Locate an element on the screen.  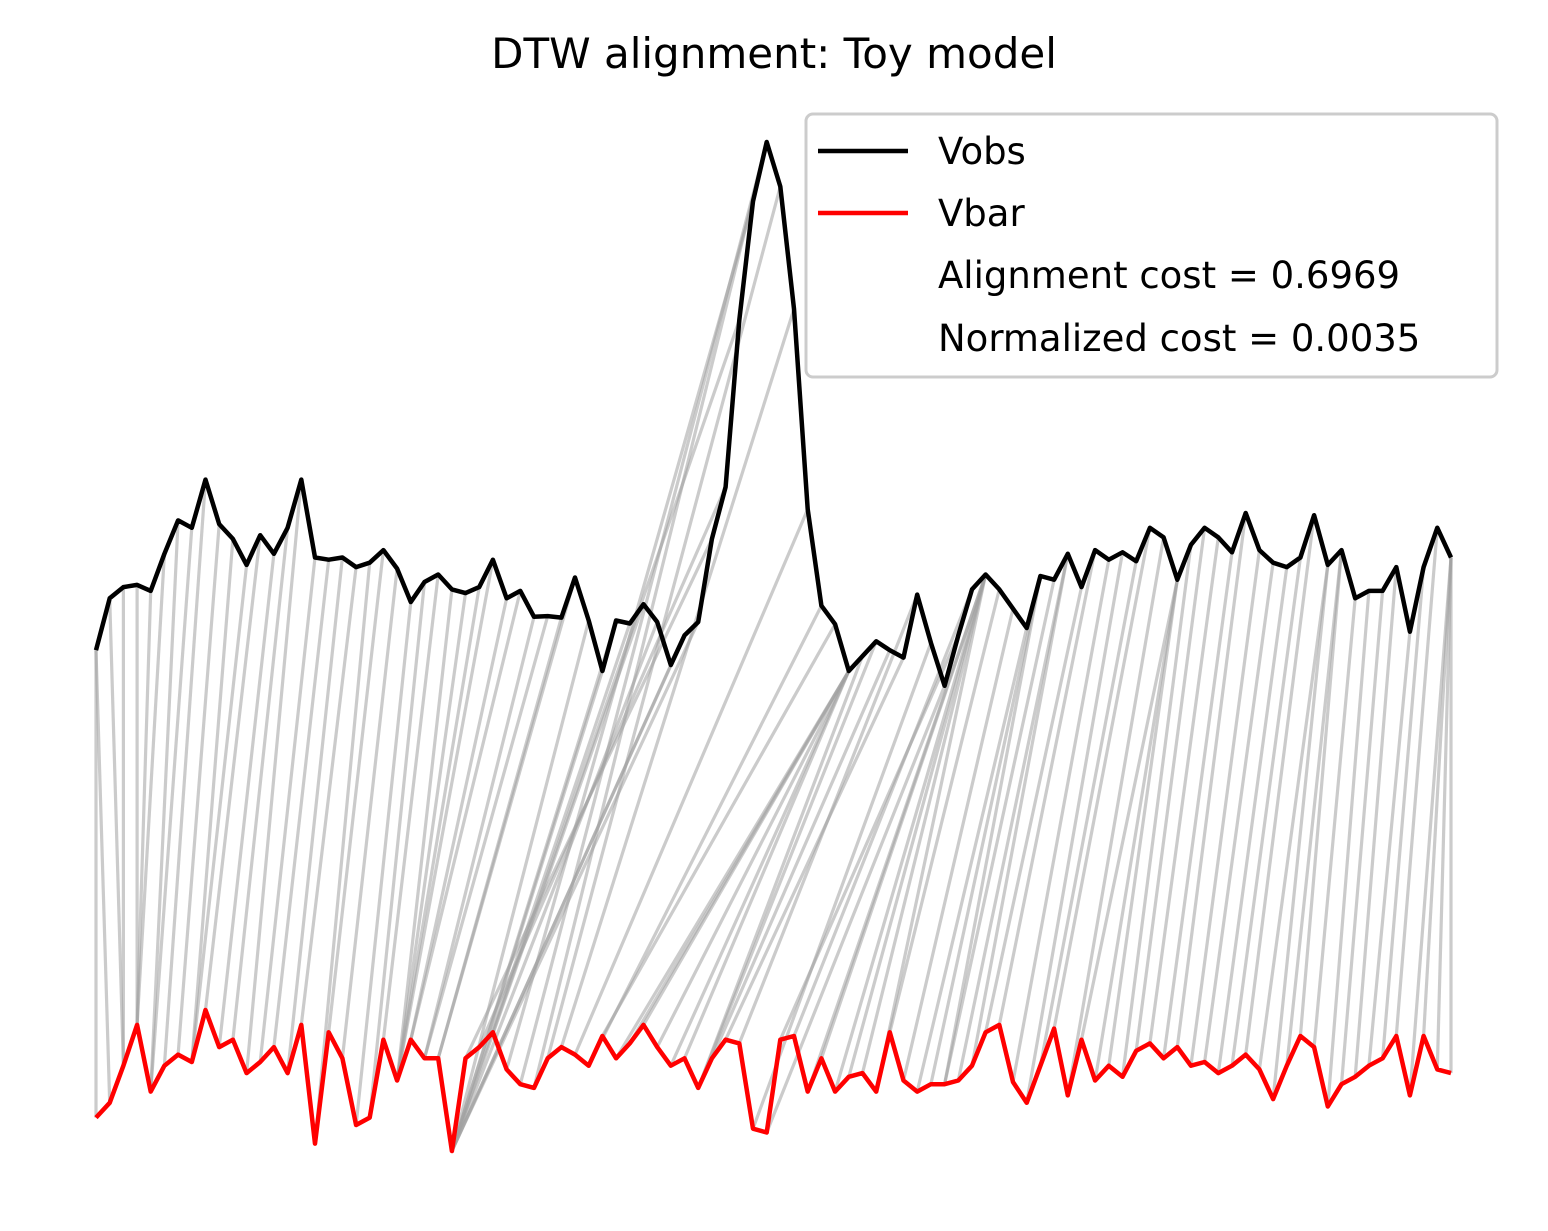
legend-label-0: Vobs is located at coordinates (982, 151).